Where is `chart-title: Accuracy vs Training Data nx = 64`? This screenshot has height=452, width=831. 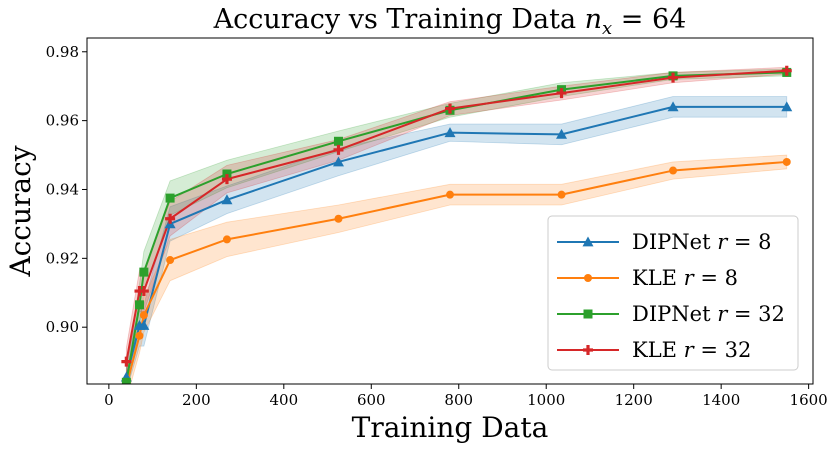
chart-title: Accuracy vs Training Data nx = 64 is located at coordinates (450, 21).